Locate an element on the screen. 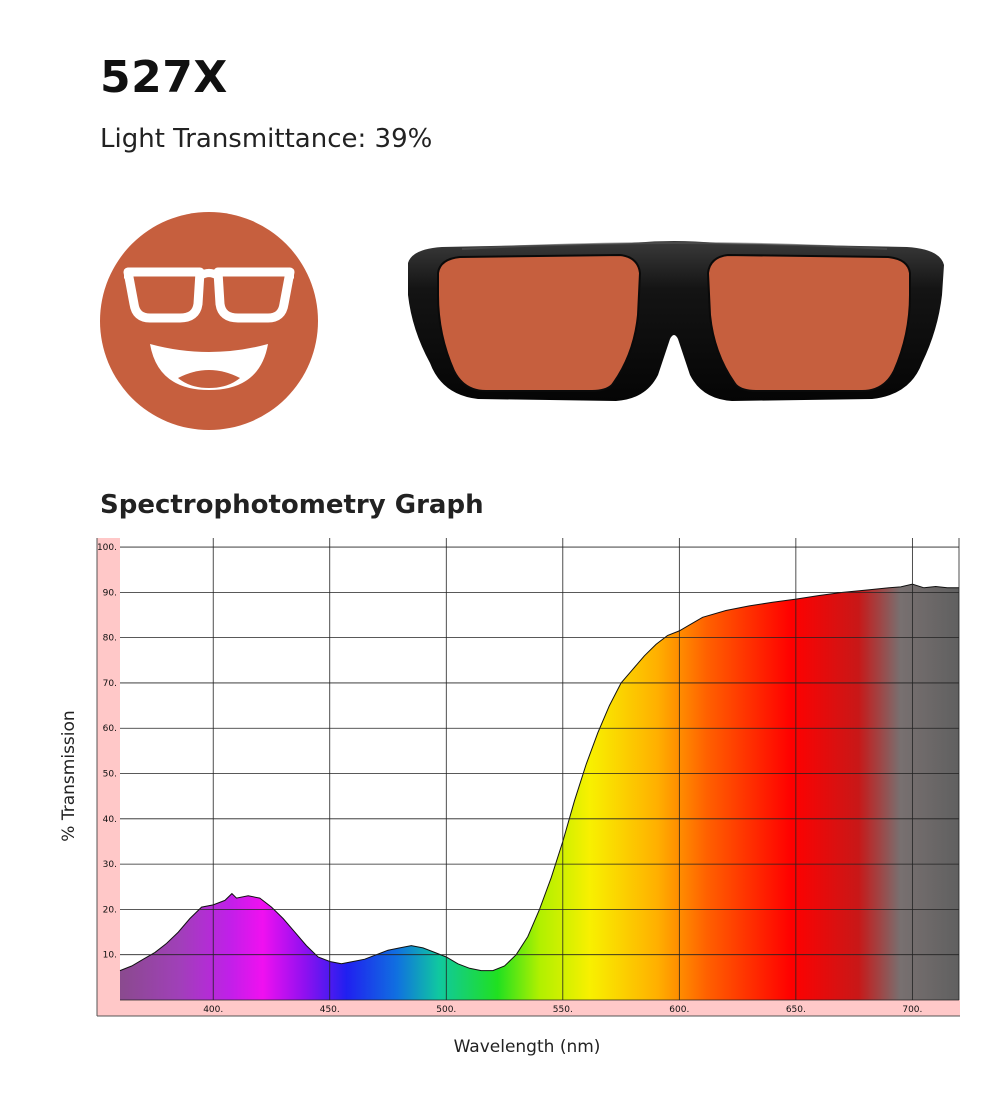  y-tick-label: 80. is located at coordinates (110, 639).